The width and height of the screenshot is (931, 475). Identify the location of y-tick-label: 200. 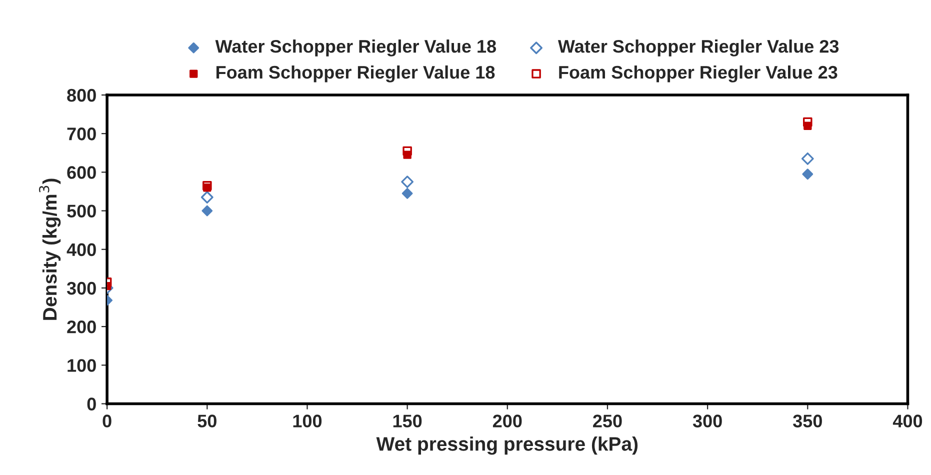
(81, 327).